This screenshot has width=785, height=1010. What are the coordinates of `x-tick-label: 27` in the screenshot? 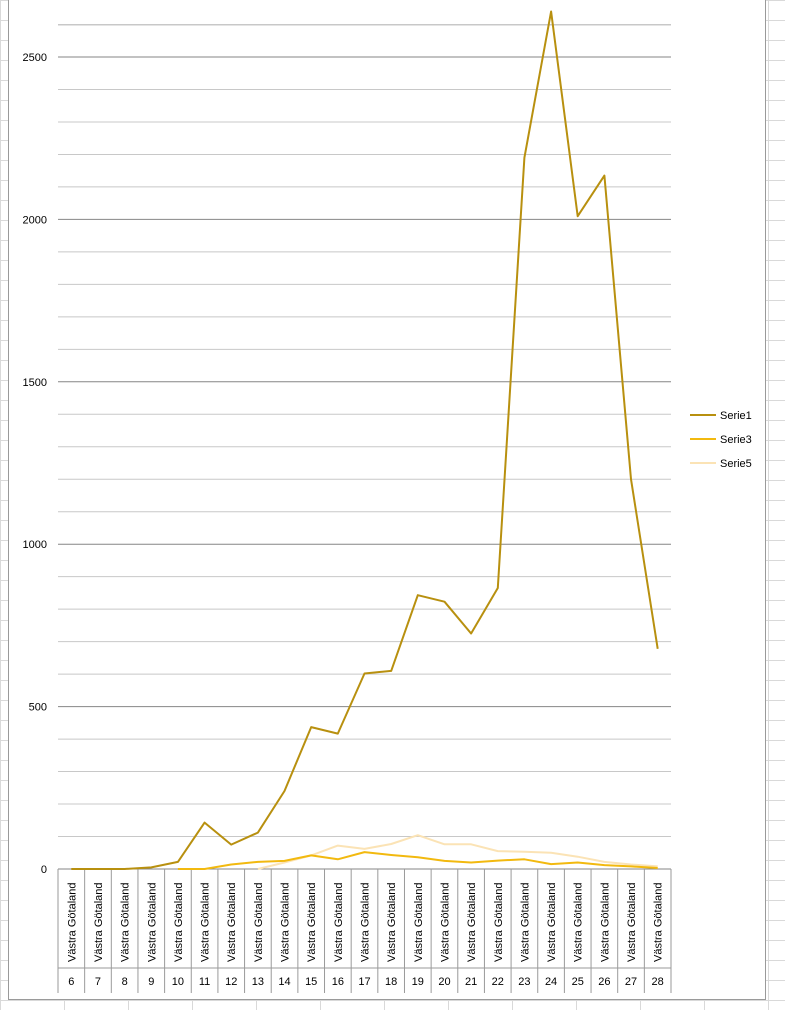 It's located at (631, 982).